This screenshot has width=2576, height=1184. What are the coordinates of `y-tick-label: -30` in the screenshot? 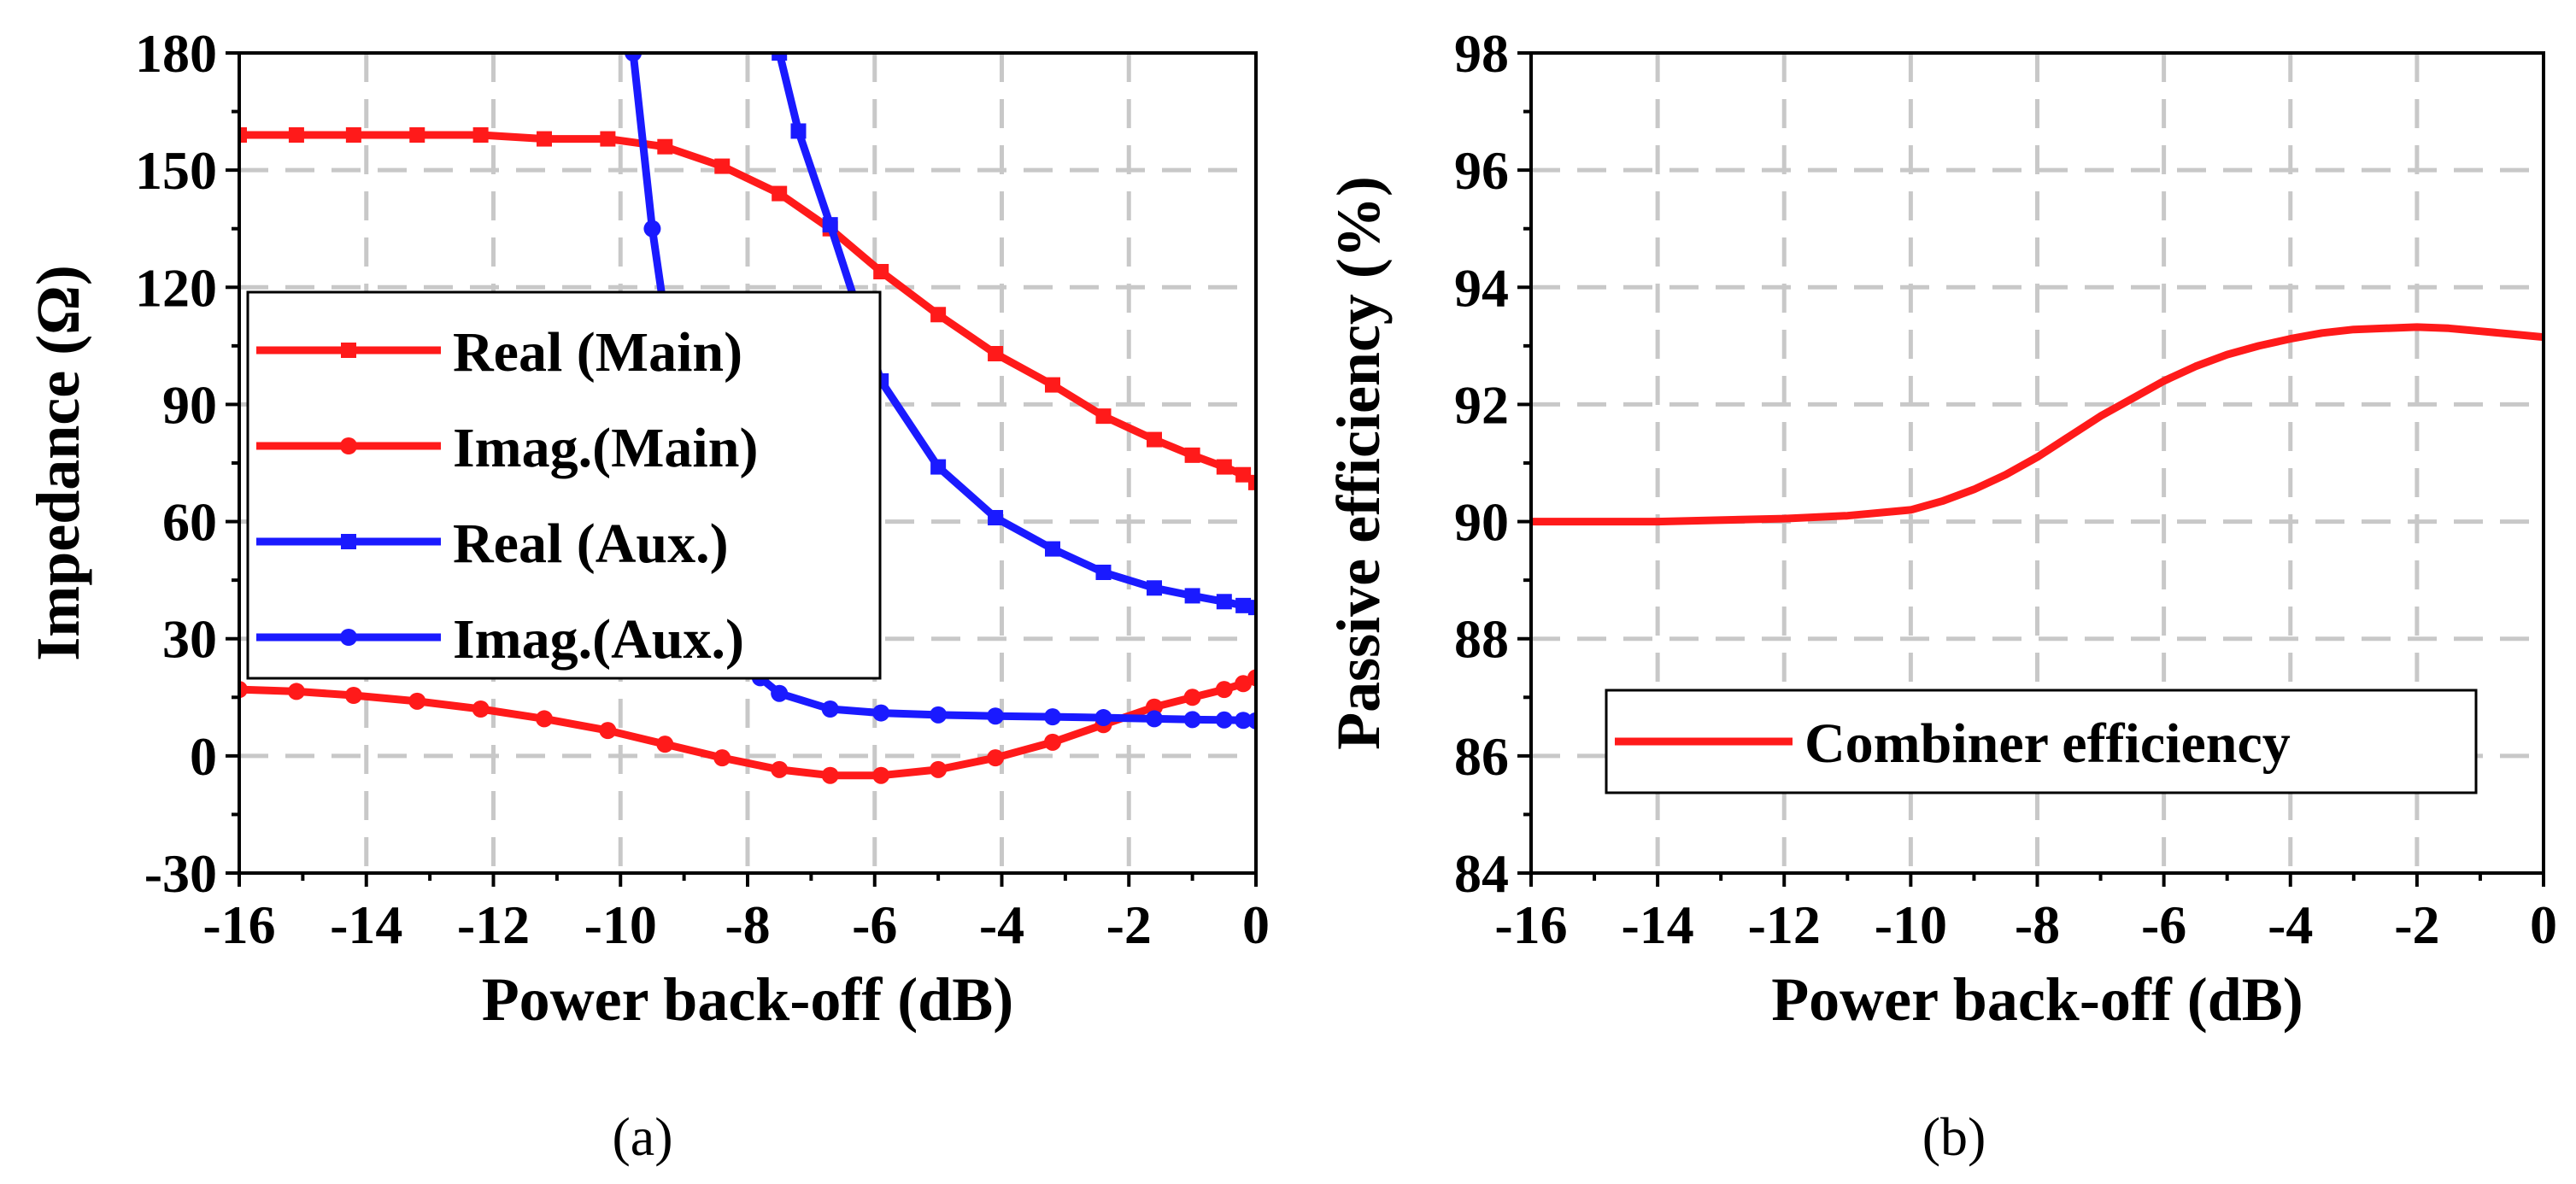 It's located at (180, 873).